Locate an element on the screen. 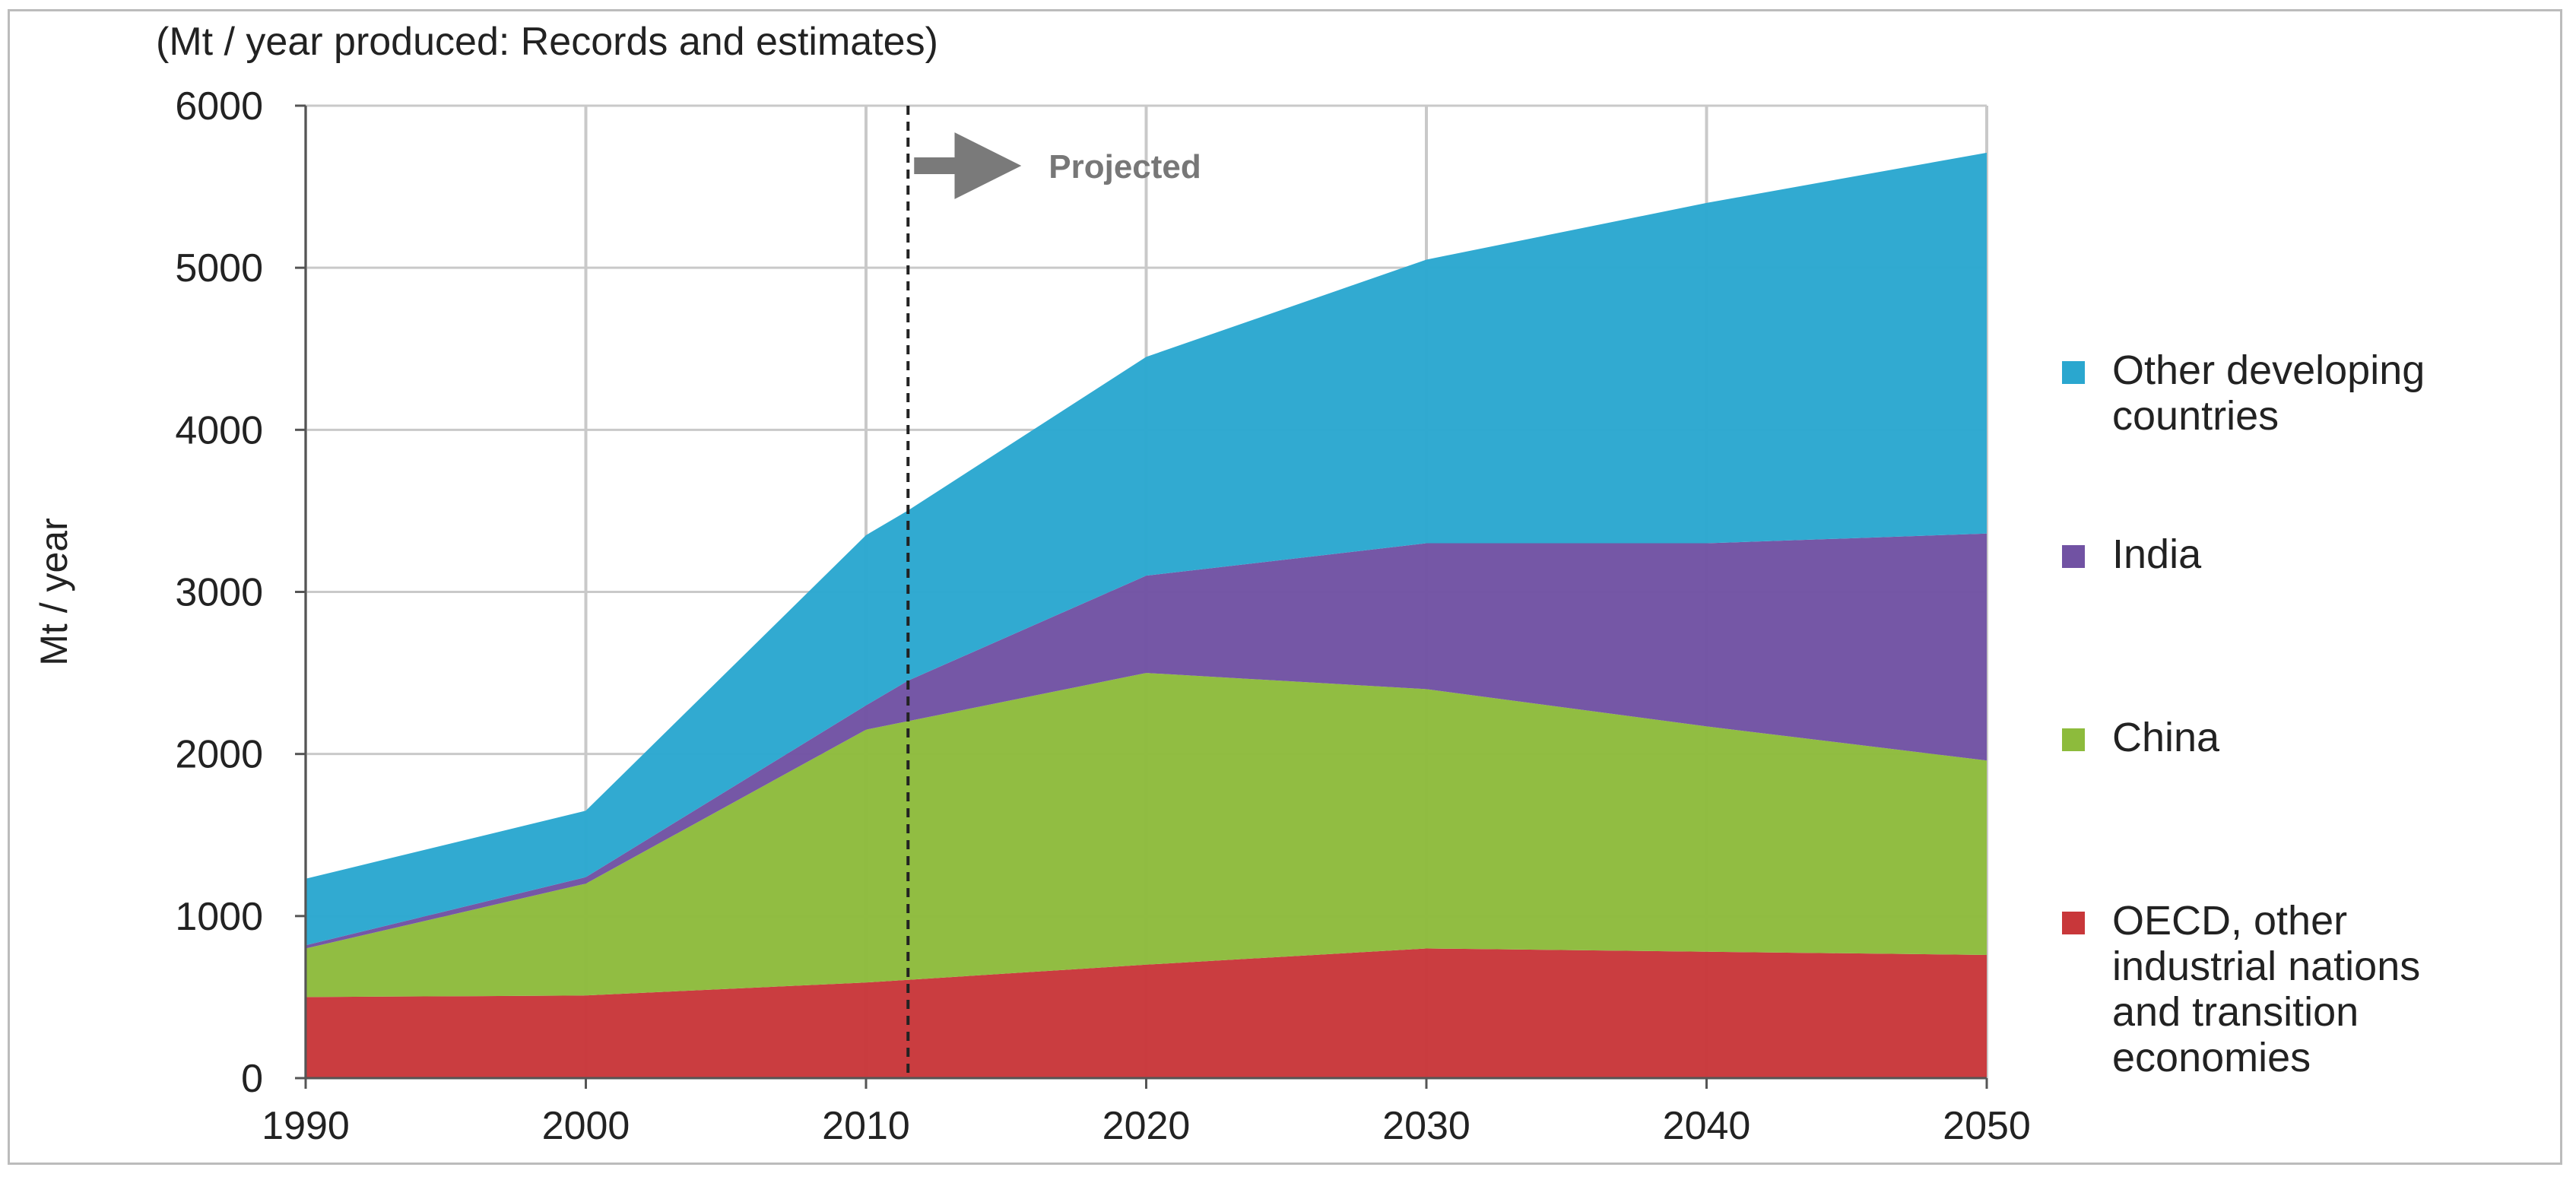 This screenshot has height=1180, width=2576. y-axis-label: Mt / year is located at coordinates (54, 591).